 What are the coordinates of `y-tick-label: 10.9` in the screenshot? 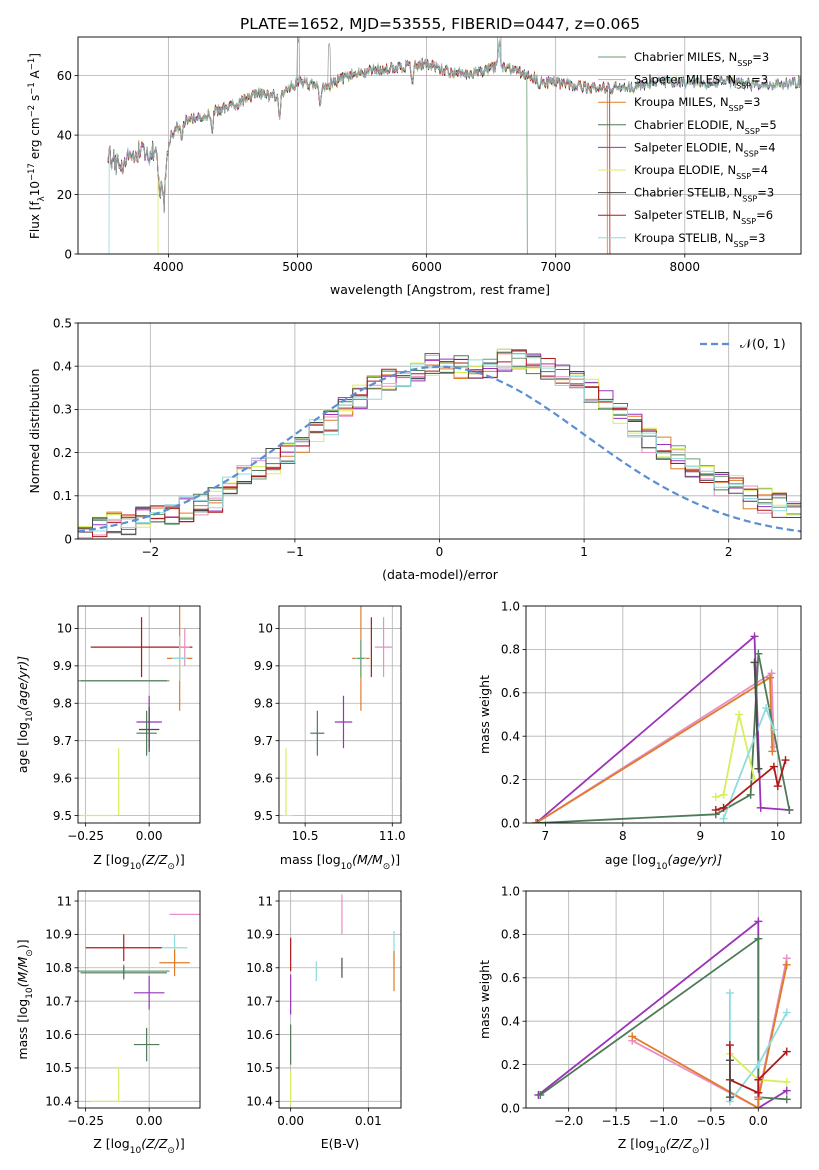 It's located at (259, 935).